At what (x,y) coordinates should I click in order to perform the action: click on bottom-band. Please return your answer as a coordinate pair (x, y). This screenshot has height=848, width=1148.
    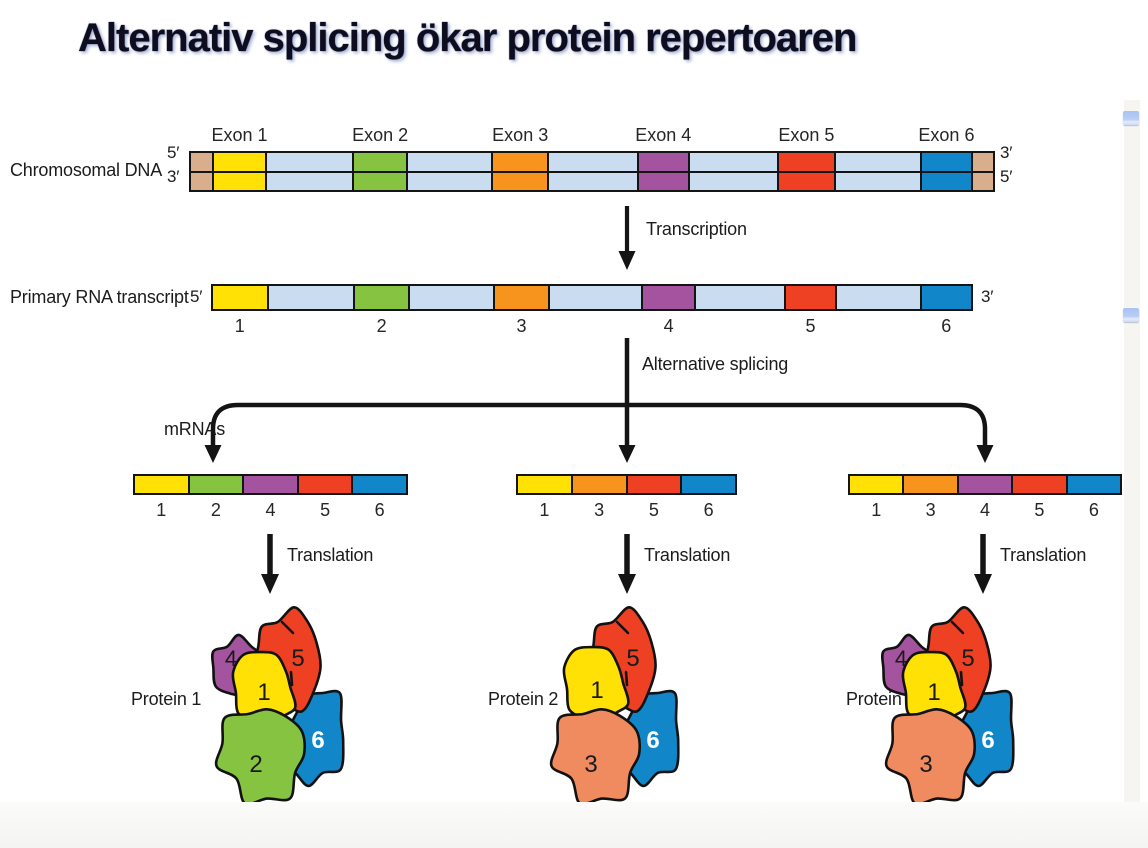
    Looking at the image, I should click on (574, 825).